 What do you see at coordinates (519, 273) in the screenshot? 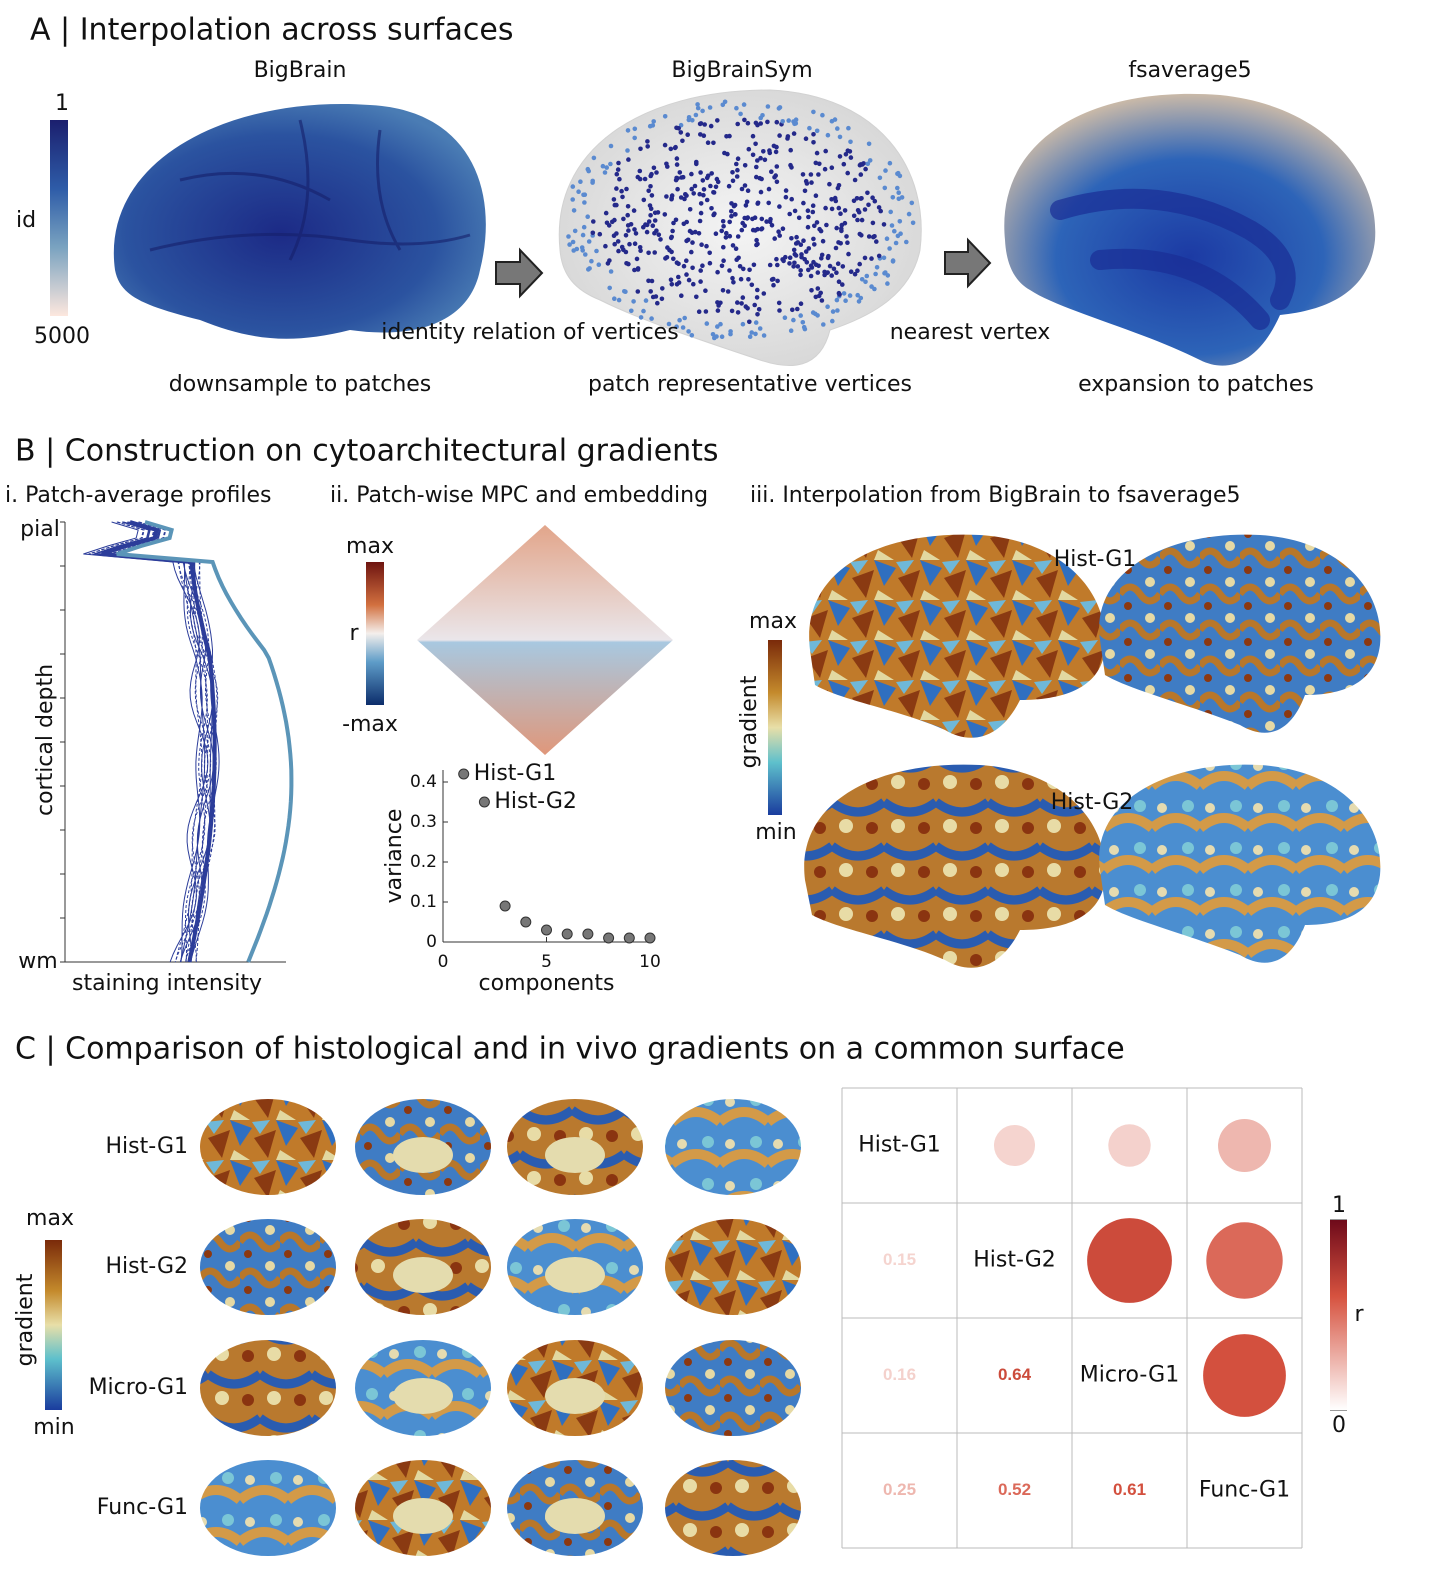
I see `arrow` at bounding box center [519, 273].